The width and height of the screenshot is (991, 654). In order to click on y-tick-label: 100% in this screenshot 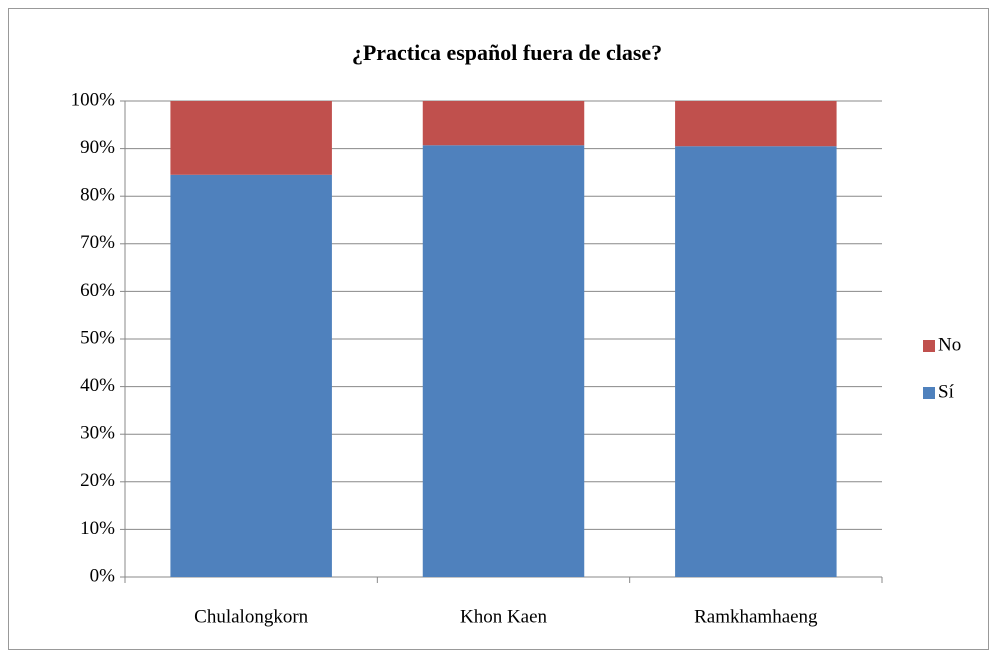, I will do `click(93, 99)`.